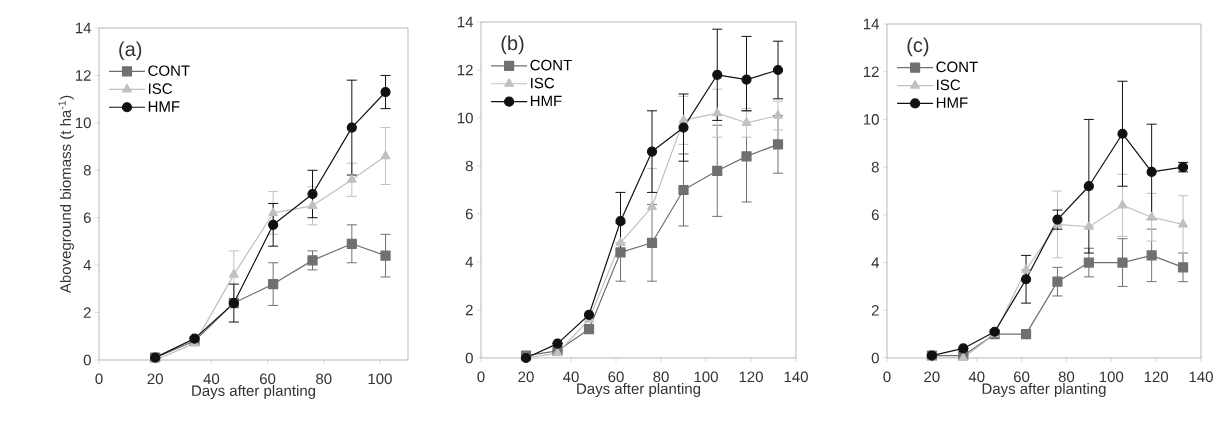  I want to click on annotation: (b), so click(512, 45).